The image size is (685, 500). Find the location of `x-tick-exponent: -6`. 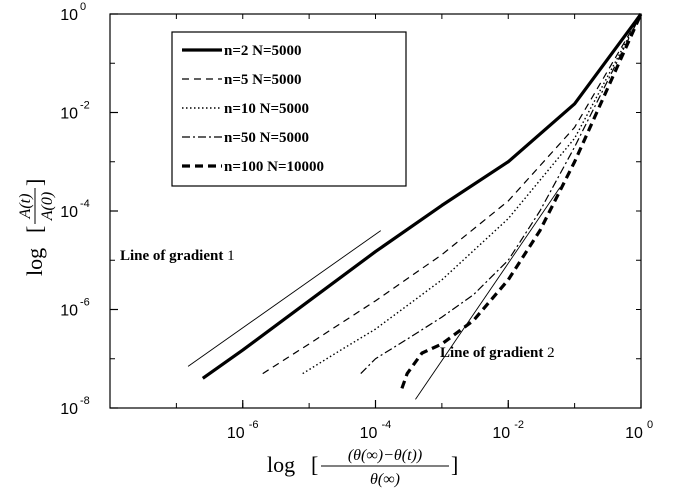

x-tick-exponent: -6 is located at coordinates (254, 425).